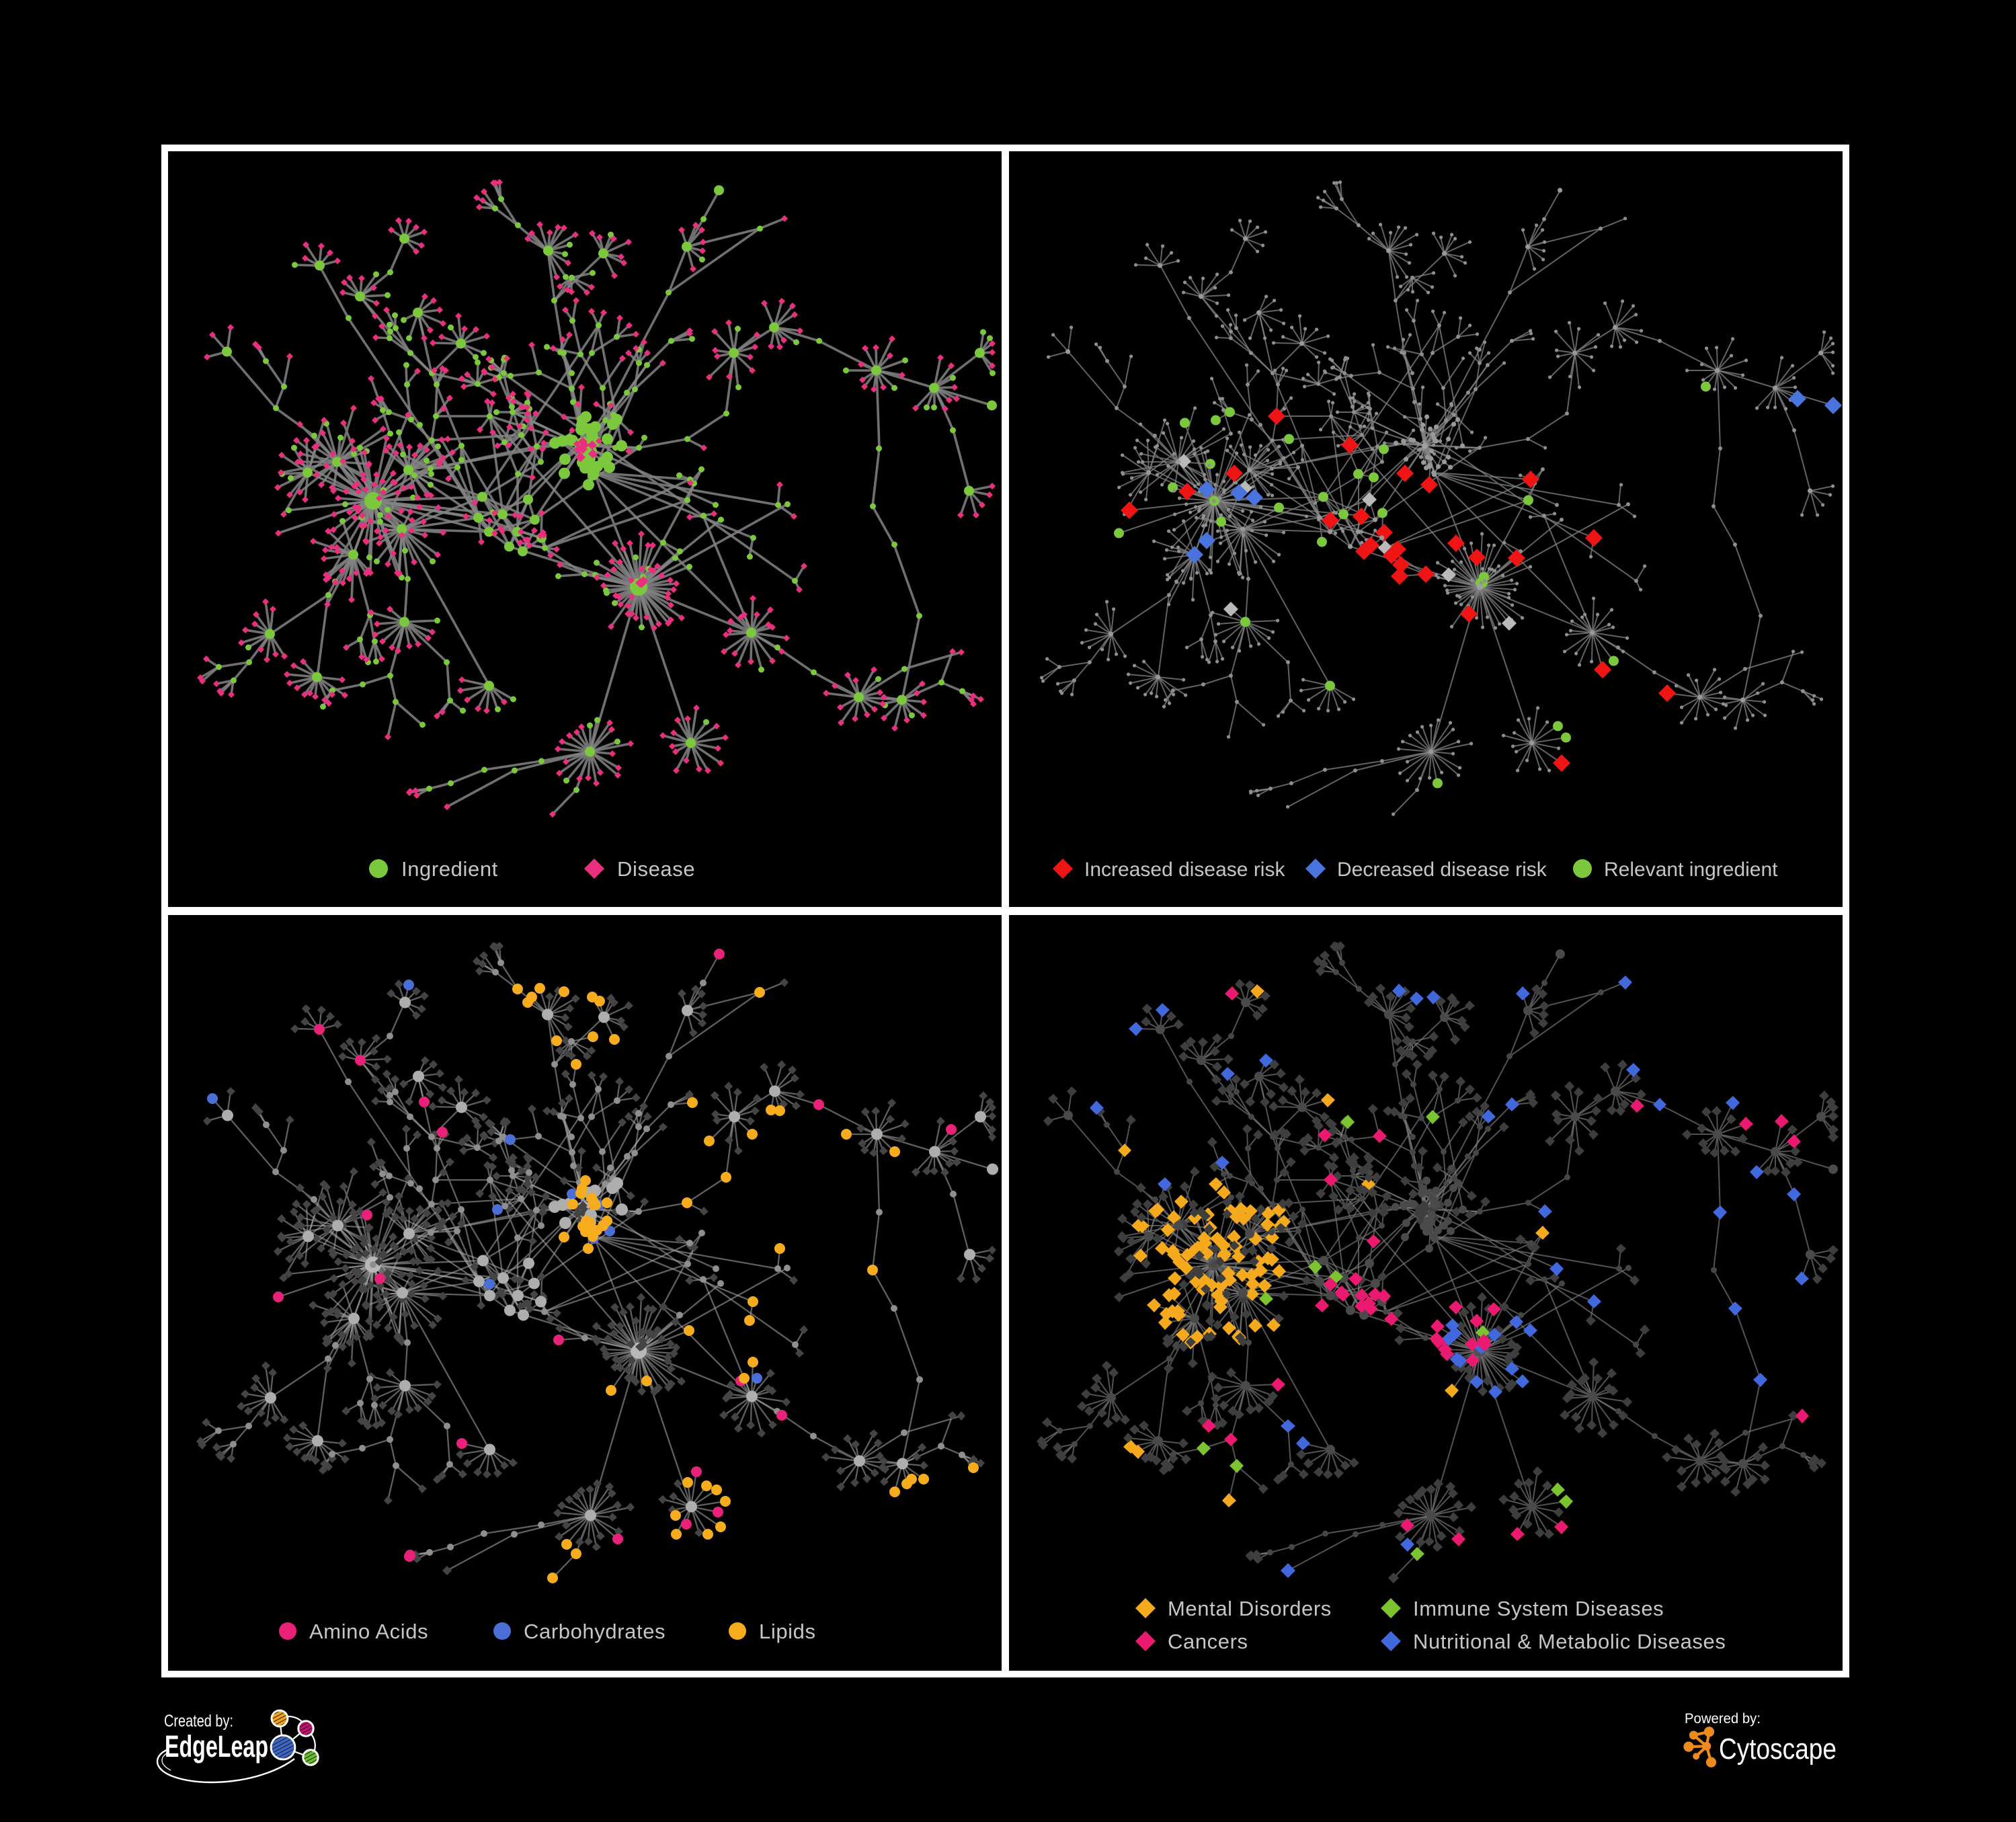  I want to click on svg-text: Lipids, so click(787, 1631).